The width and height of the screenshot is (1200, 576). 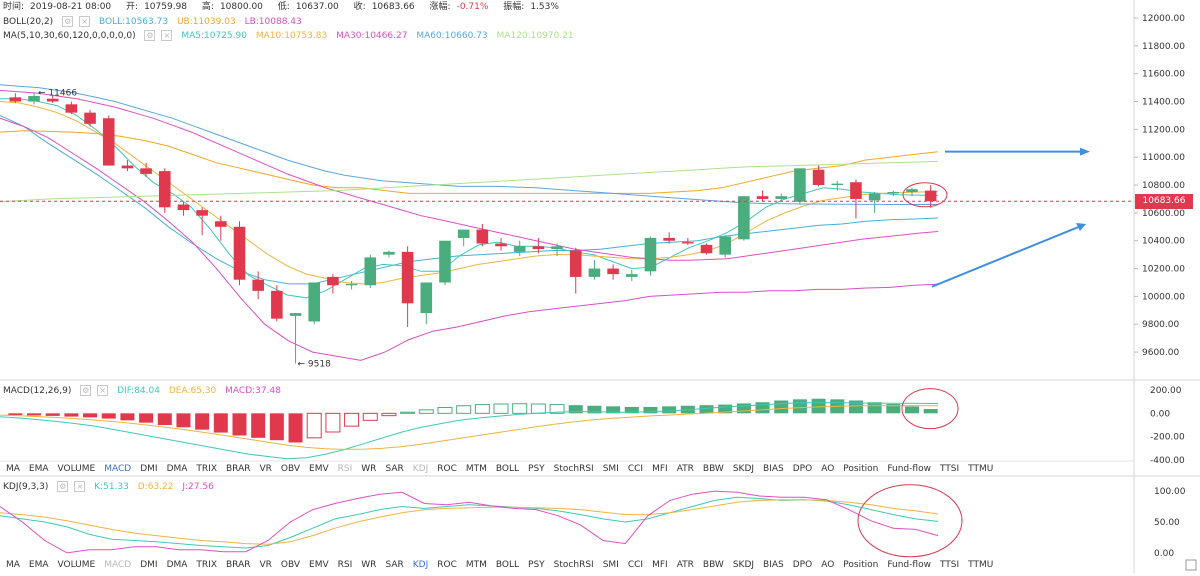 What do you see at coordinates (1163, 75) in the screenshot?
I see `price-axis-tick: 11600.00` at bounding box center [1163, 75].